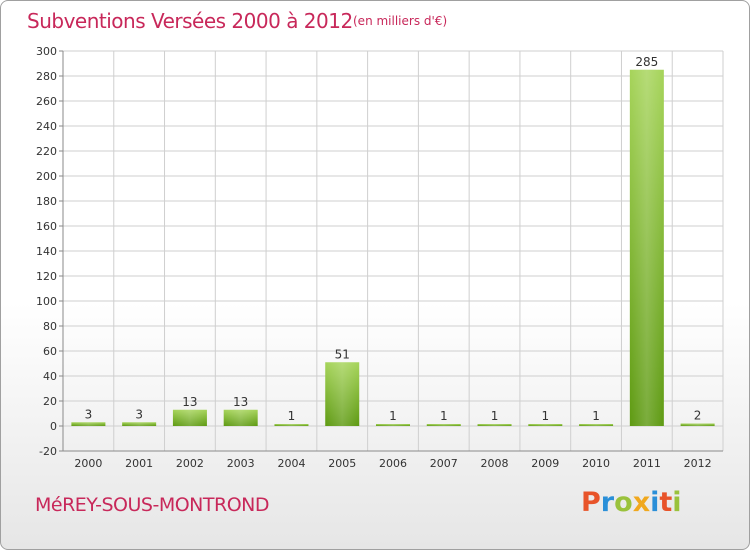 The image size is (750, 550). Describe the element at coordinates (53, 426) in the screenshot. I see `y-tick-label: 0` at that location.